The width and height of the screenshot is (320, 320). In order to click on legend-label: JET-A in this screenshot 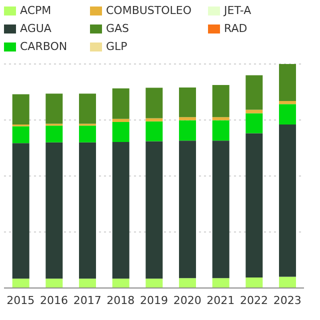, I will do `click(238, 10)`.